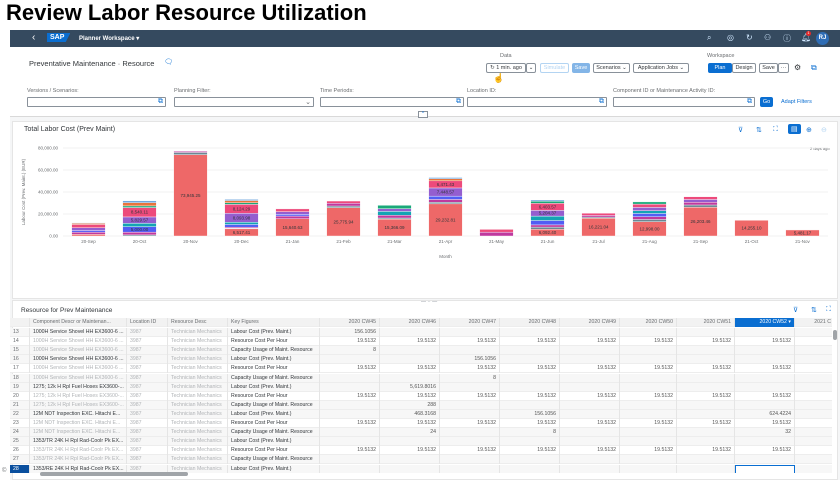 The height and width of the screenshot is (480, 840). I want to click on row-number: 28, so click(20, 468).